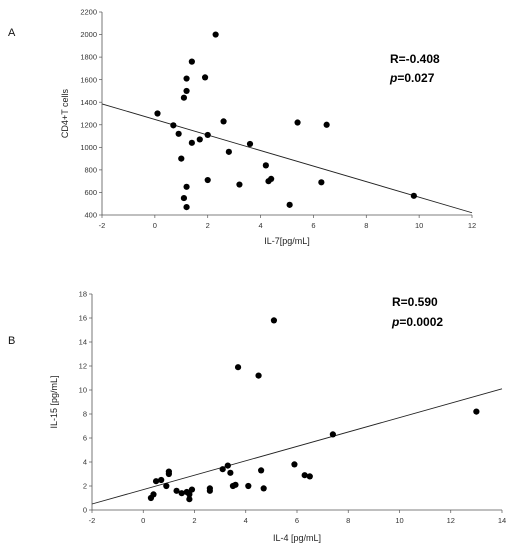  Describe the element at coordinates (88, 57) in the screenshot. I see `y-tick-label: 1800` at that location.